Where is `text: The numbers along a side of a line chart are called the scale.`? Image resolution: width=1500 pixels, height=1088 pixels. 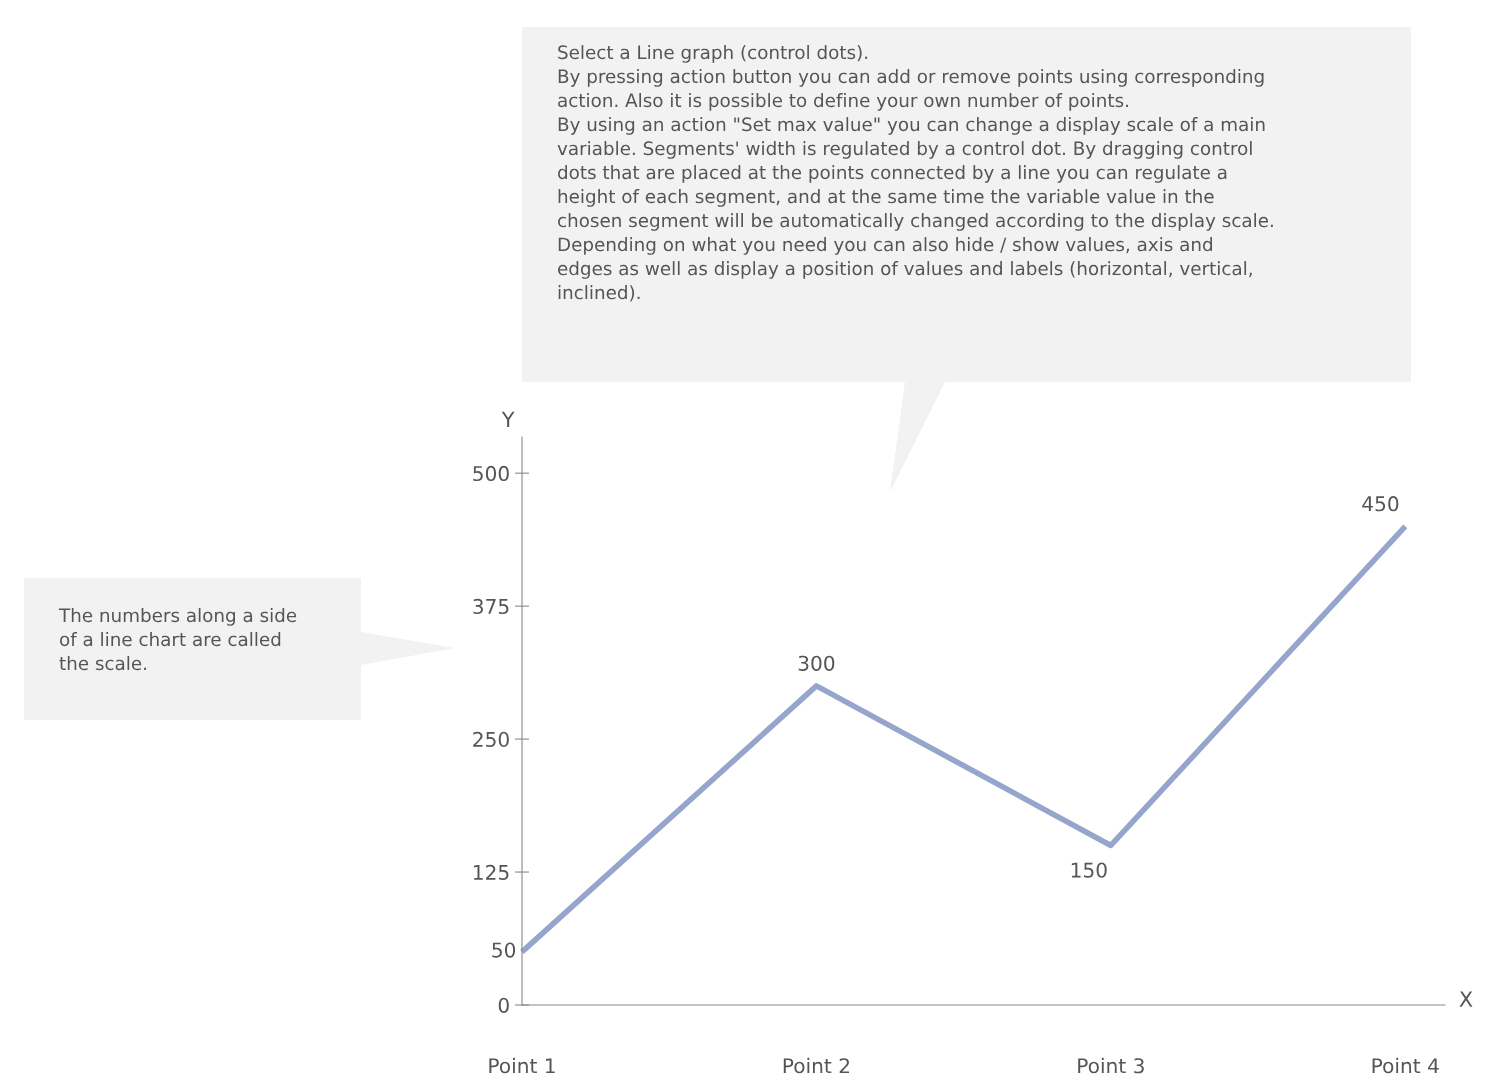
text: The numbers along a side of a line chart are called the scale. is located at coordinates (177, 639).